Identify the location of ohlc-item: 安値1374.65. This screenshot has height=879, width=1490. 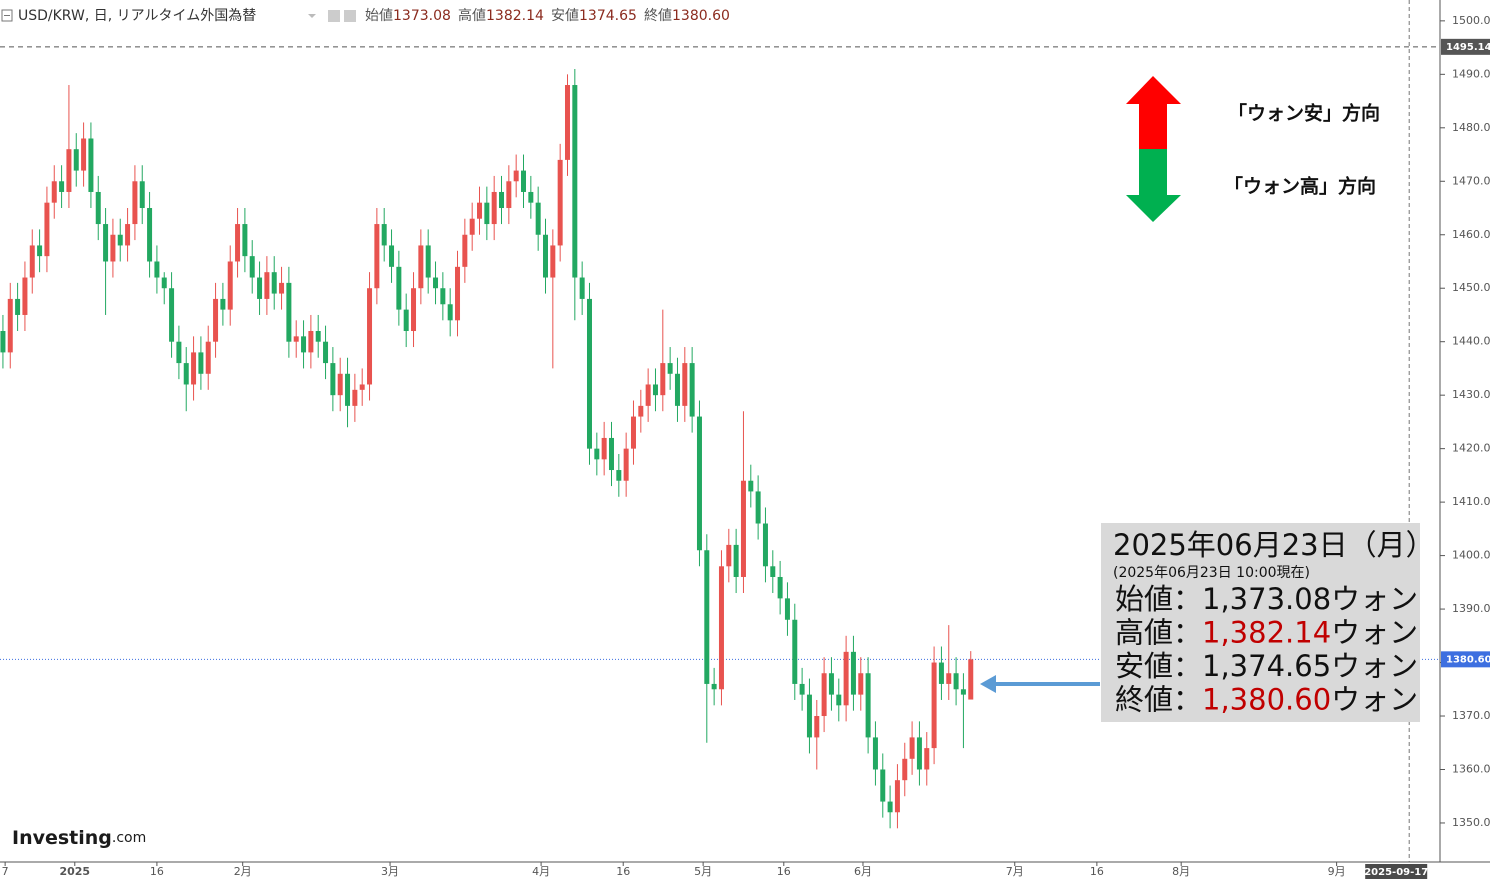
(594, 16).